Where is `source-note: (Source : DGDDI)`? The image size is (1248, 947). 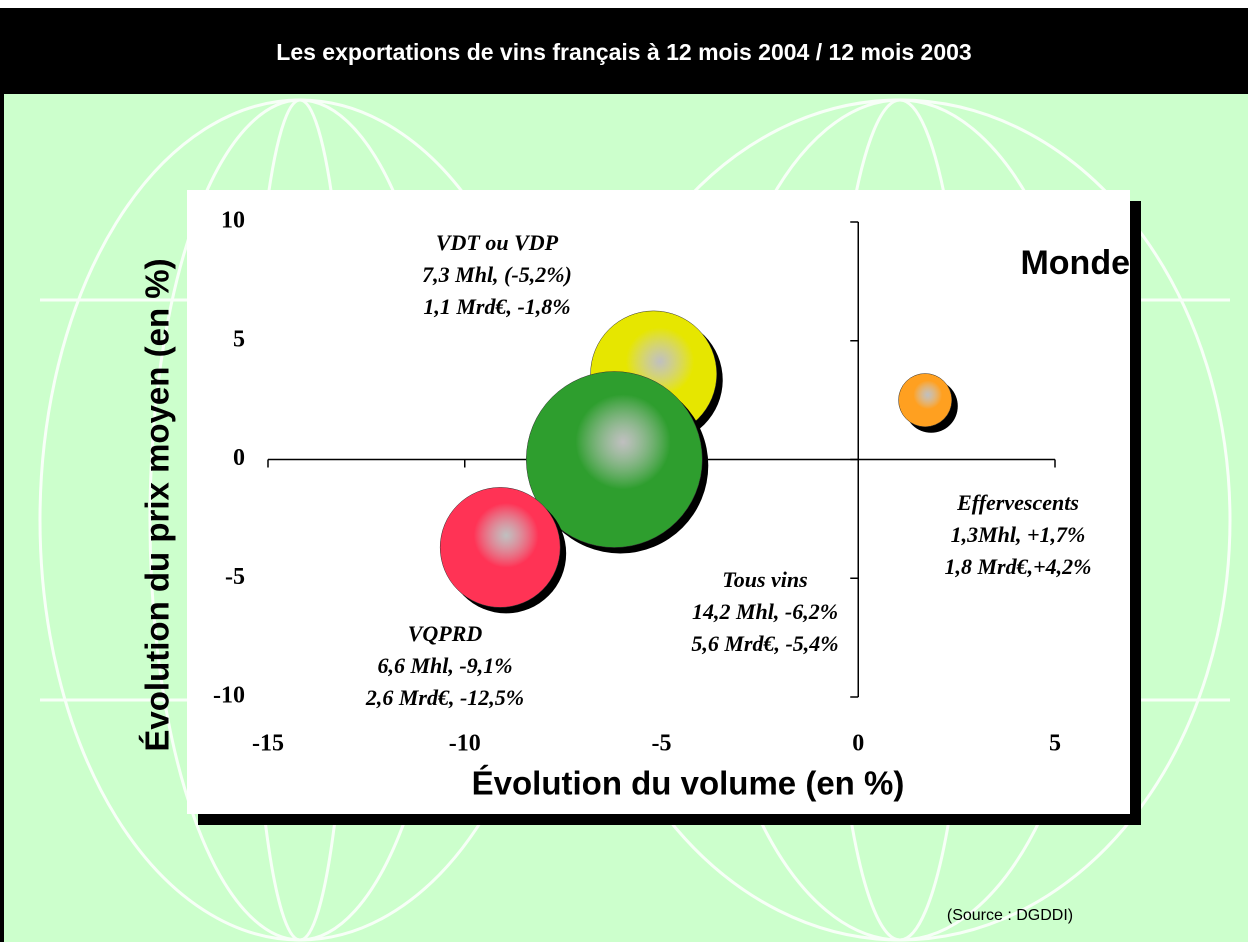 source-note: (Source : DGDDI) is located at coordinates (1010, 915).